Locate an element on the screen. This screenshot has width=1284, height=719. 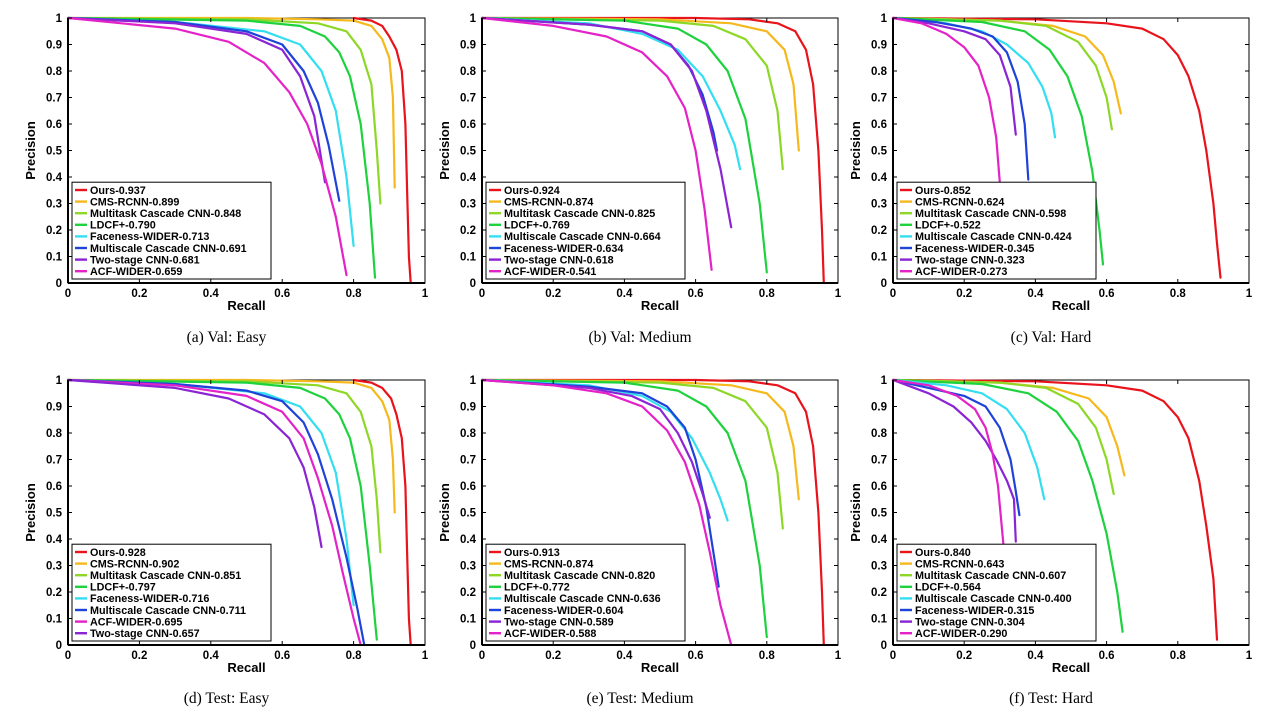
legend-entry: Multitask Cascade CNN-0.820 is located at coordinates (579, 576).